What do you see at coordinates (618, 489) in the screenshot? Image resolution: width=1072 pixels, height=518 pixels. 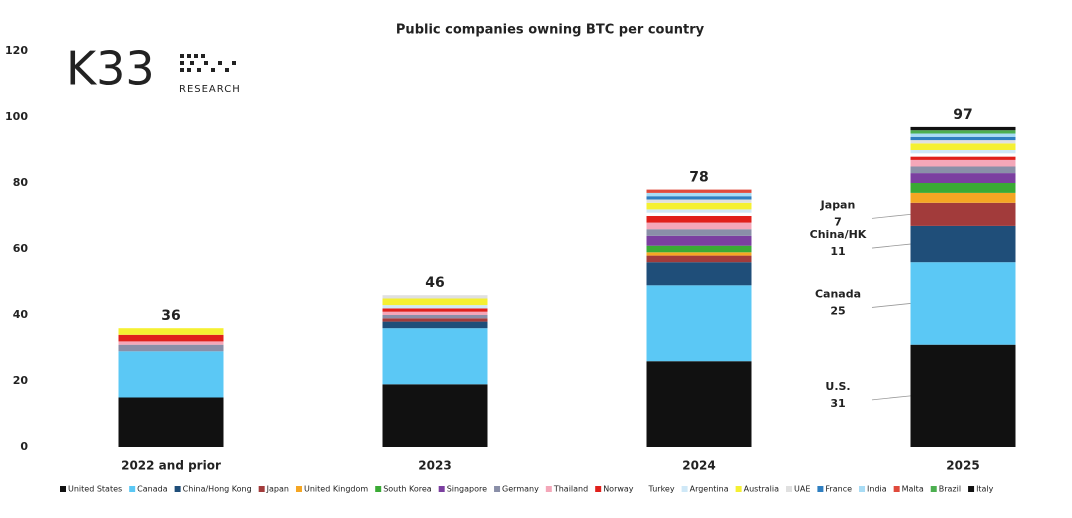 I see `legend-label: Norway` at bounding box center [618, 489].